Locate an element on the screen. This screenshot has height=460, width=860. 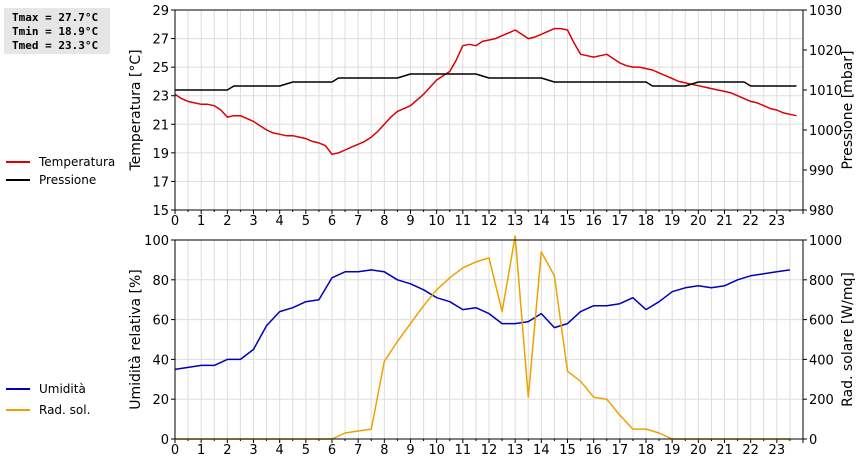
y-left-tick-label: 20 is located at coordinates (160, 400).